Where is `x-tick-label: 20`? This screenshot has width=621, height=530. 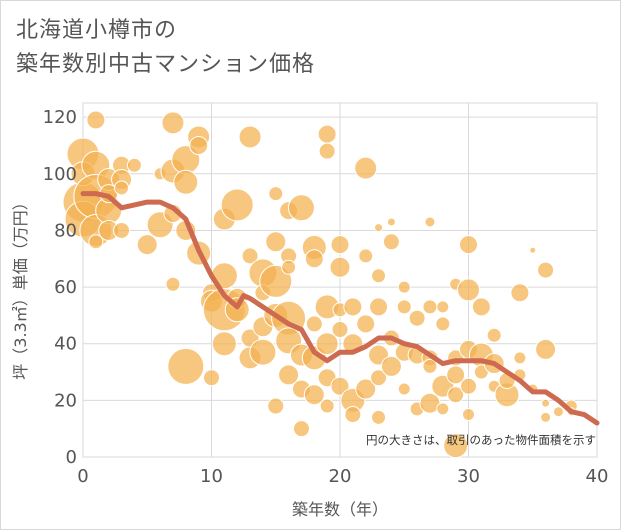
x-tick-label: 20 is located at coordinates (340, 476).